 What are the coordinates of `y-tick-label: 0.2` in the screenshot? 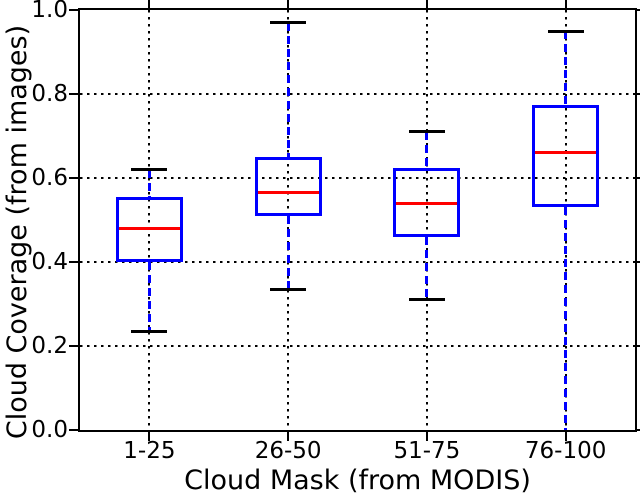 It's located at (49, 346).